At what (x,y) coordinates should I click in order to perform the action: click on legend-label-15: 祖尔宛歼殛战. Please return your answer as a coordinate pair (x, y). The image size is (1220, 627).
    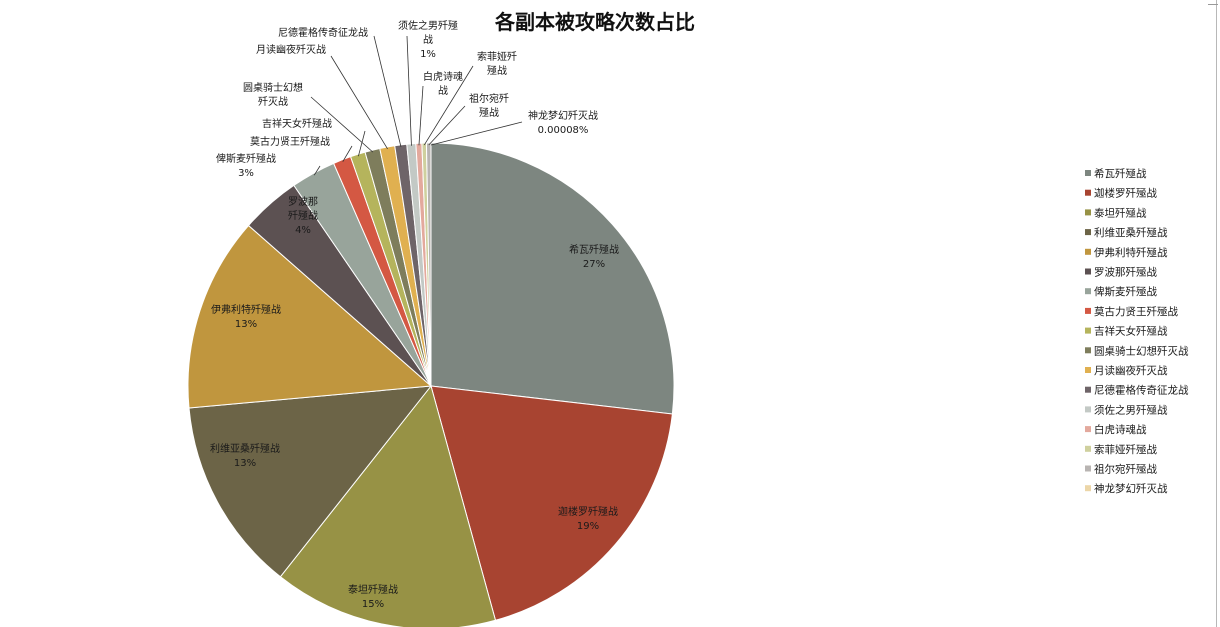
    Looking at the image, I should click on (1125, 469).